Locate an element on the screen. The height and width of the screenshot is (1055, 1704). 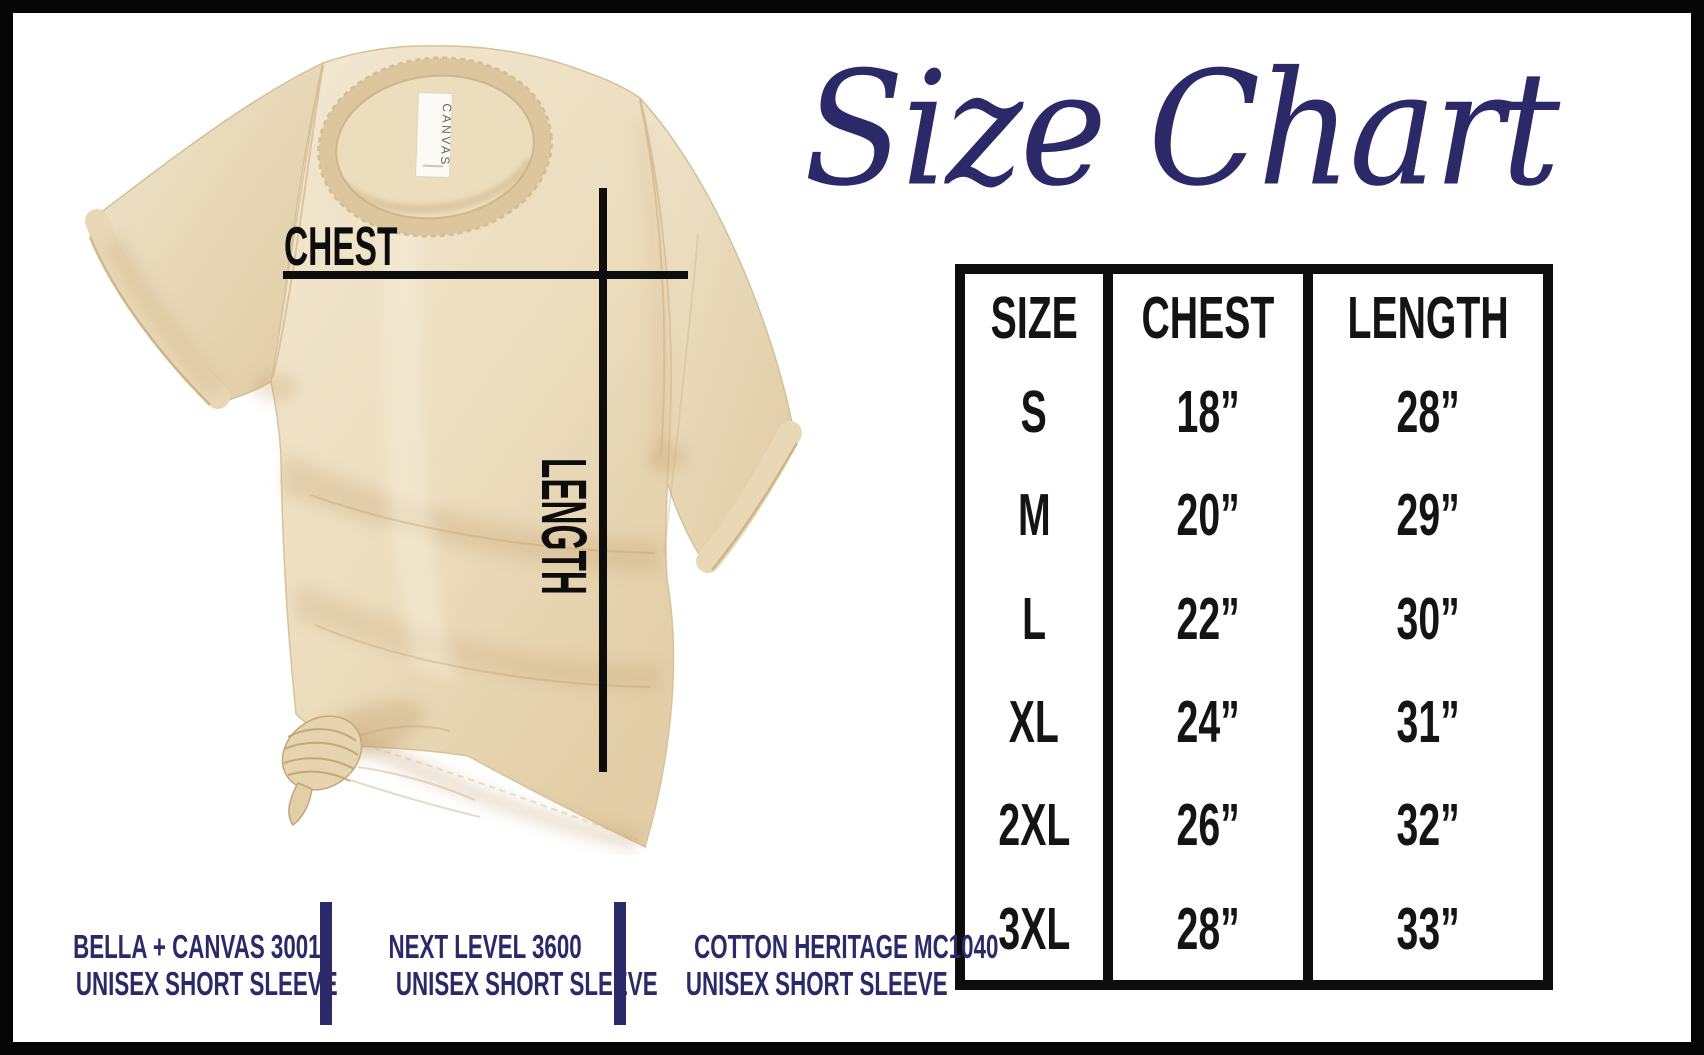
table-cell: 2XL is located at coordinates (1034, 824).